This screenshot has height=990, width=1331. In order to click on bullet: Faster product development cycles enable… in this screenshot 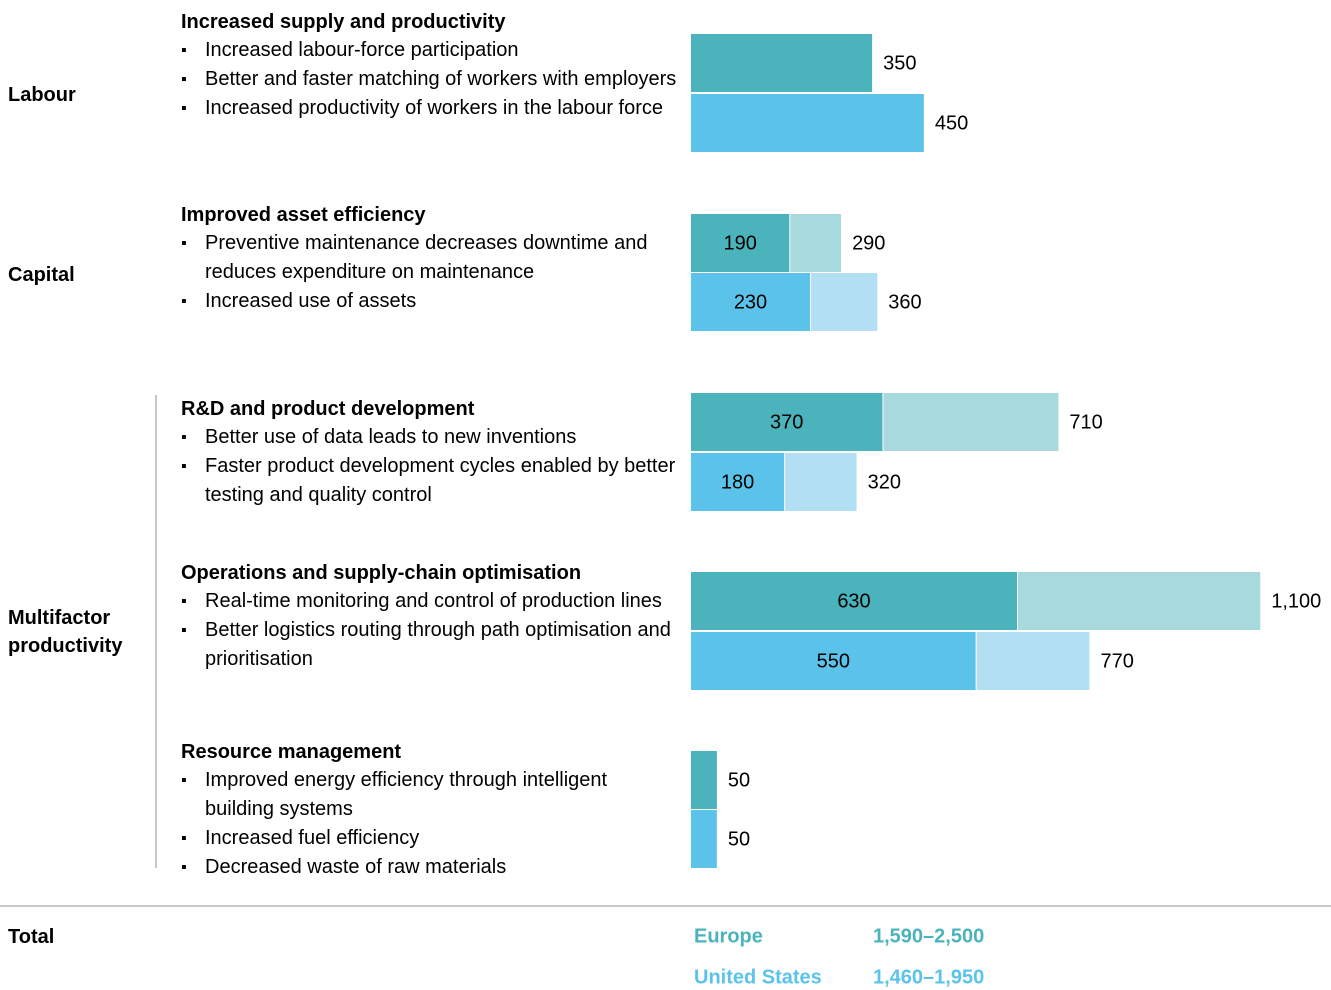, I will do `click(431, 481)`.